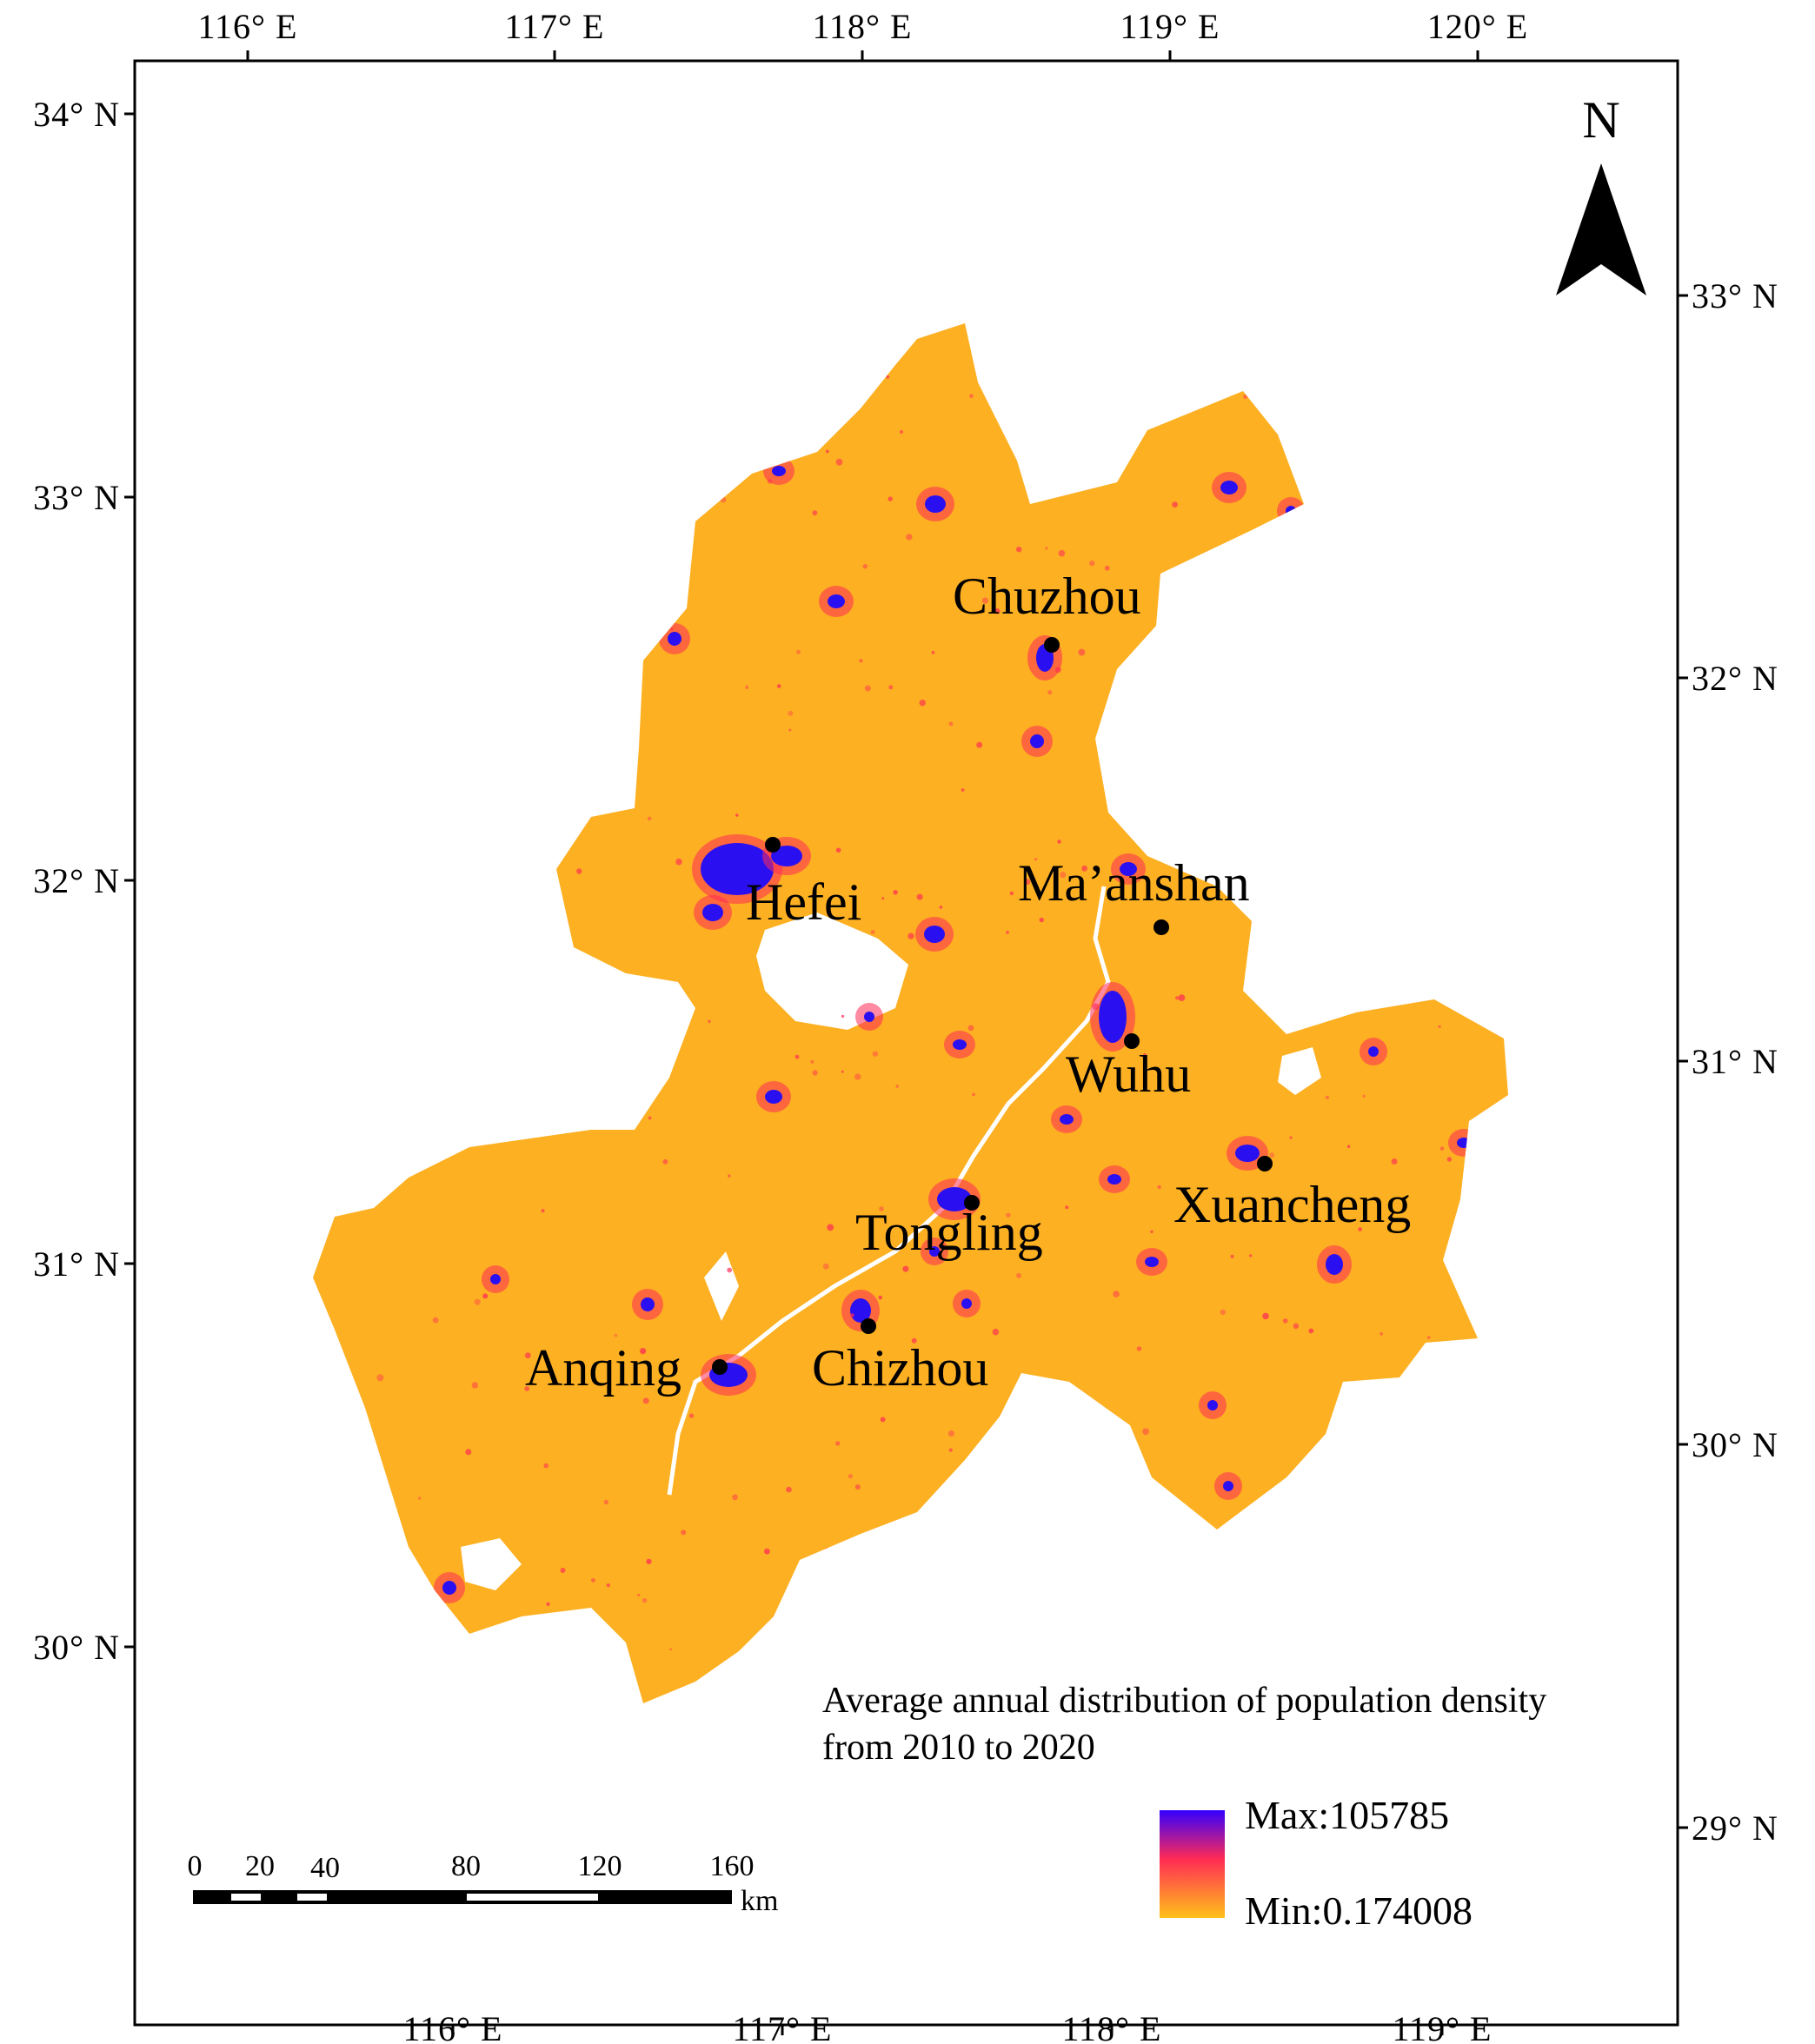 The height and width of the screenshot is (2044, 1815). I want to click on city-dot-xuancheng, so click(1265, 1163).